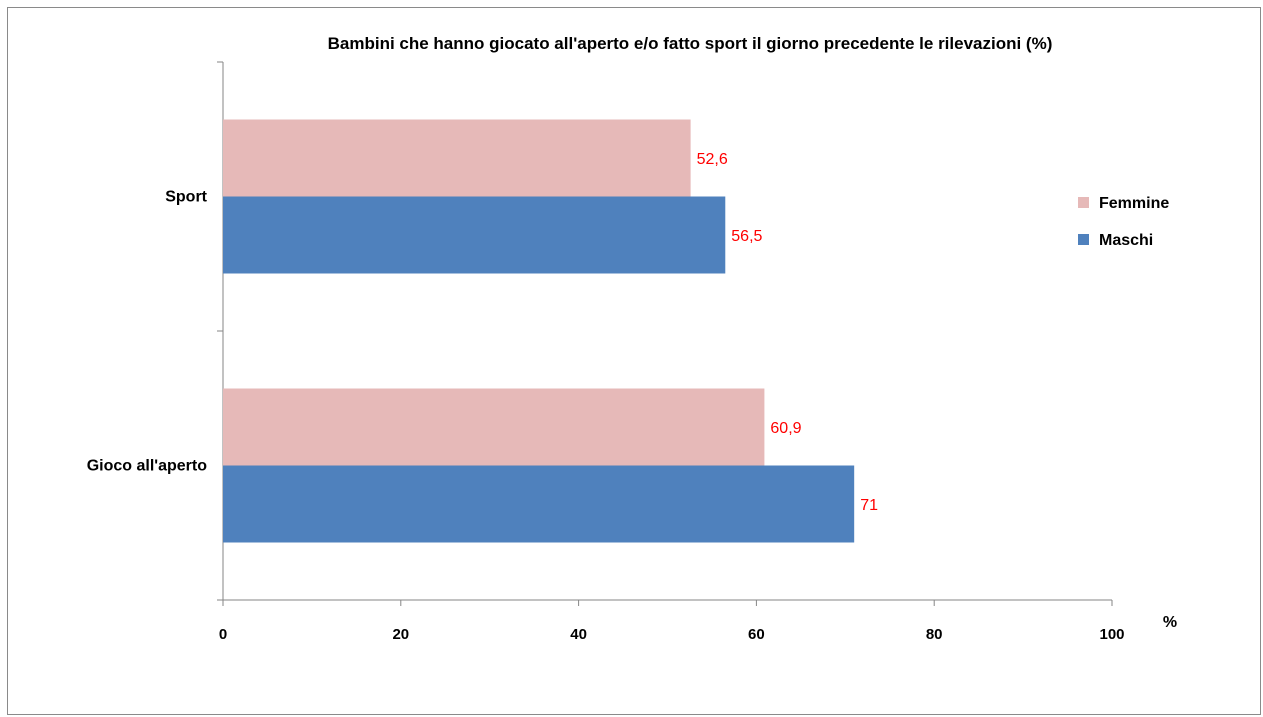 This screenshot has width=1263, height=717. What do you see at coordinates (787, 332) in the screenshot?
I see `data-labels: 52,6 56,5 60,9 71` at bounding box center [787, 332].